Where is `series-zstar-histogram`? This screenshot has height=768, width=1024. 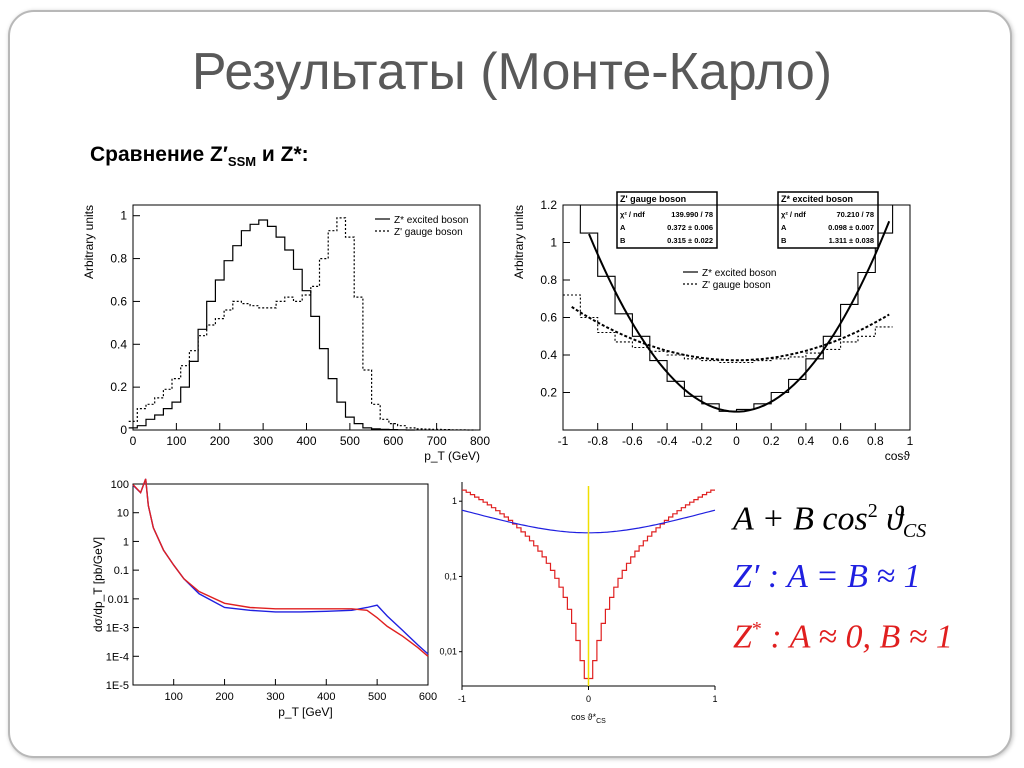
series-zstar-histogram is located at coordinates (736, 308).